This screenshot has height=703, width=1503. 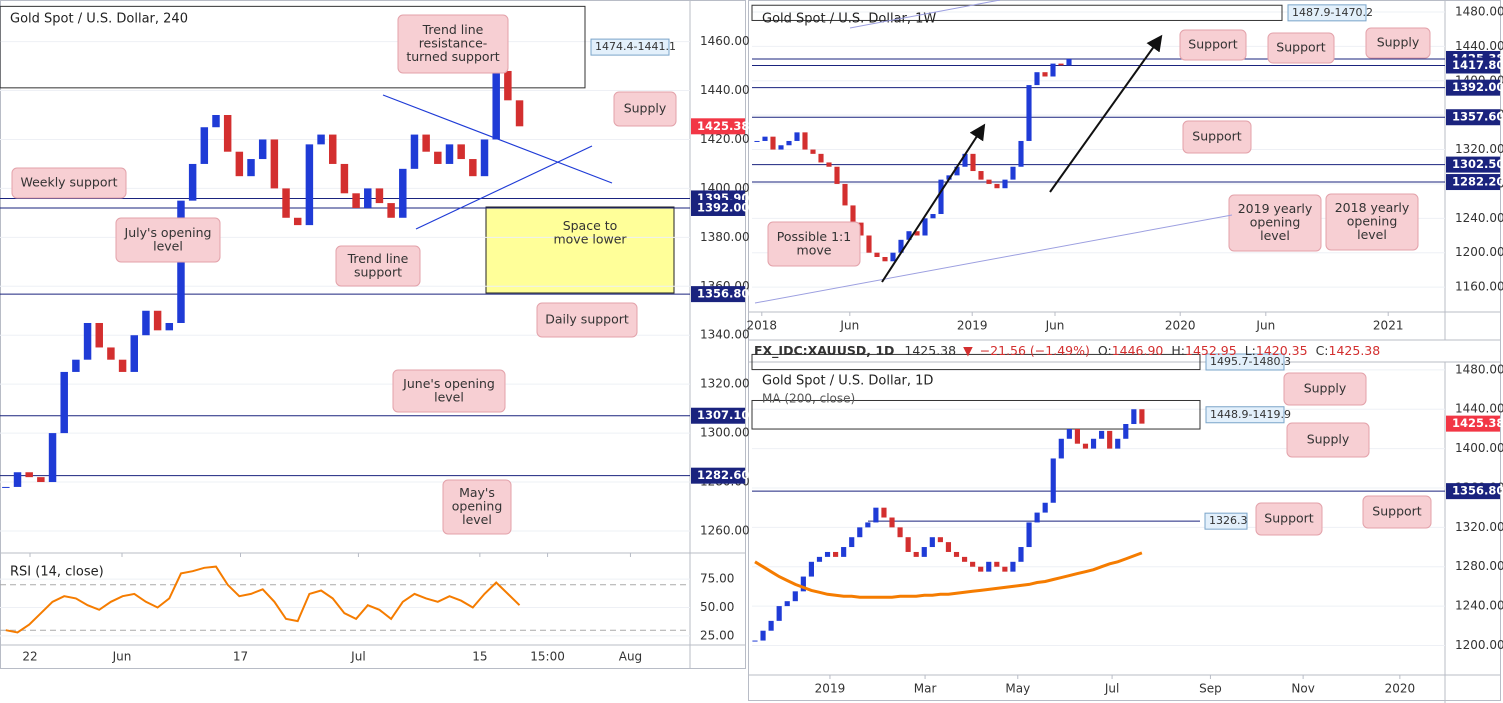 I want to click on annotation: level, so click(x=1372, y=234).